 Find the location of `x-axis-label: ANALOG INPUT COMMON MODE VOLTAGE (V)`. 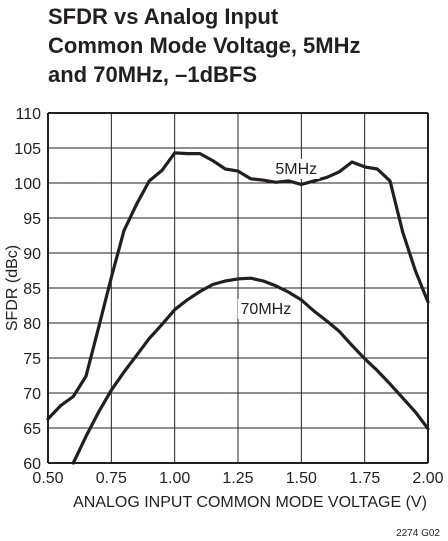

x-axis-label: ANALOG INPUT COMMON MODE VOLTAGE (V) is located at coordinates (250, 502).